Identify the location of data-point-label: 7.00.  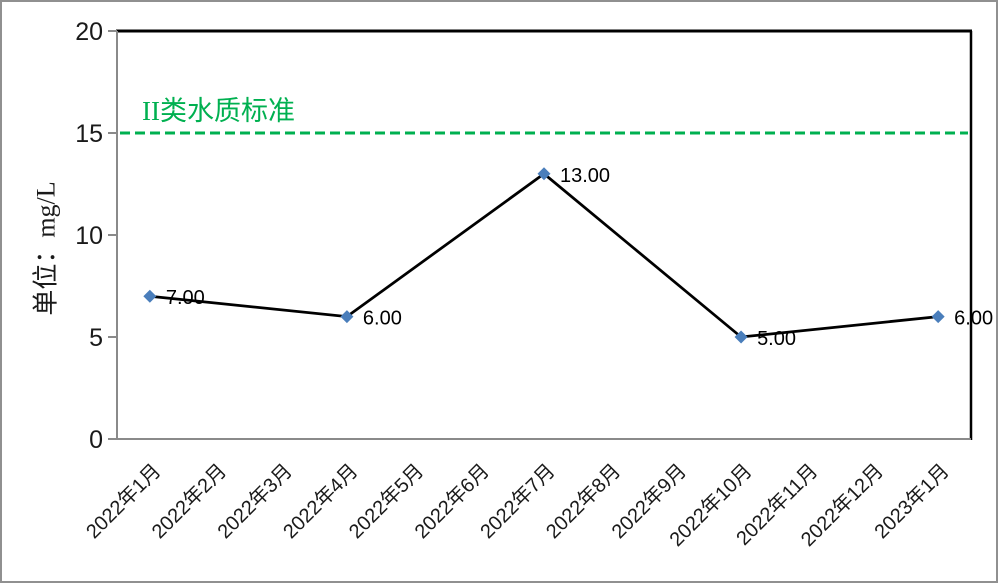
(185, 298).